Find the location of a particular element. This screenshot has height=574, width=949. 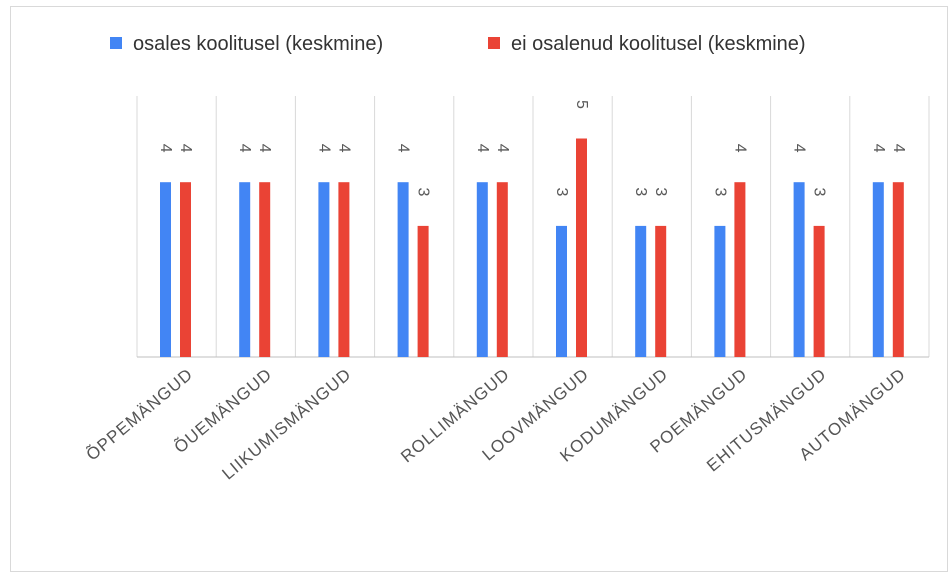

legend-label-series-2: ei osalenud koolitusel (keskmine) is located at coordinates (658, 44).